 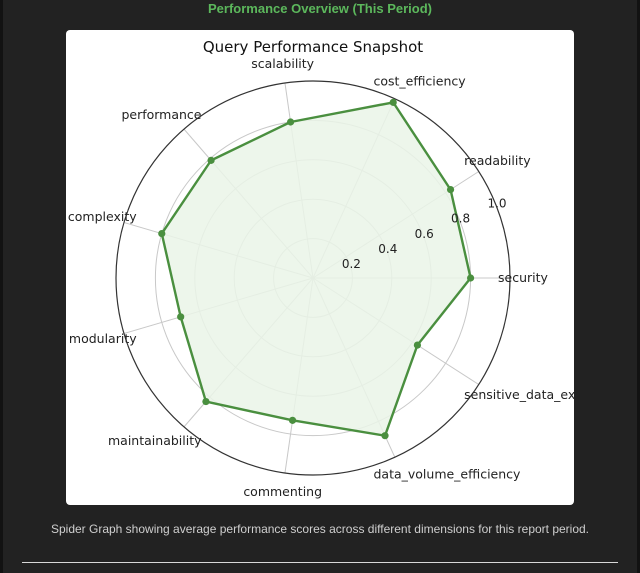 What do you see at coordinates (638, 286) in the screenshot?
I see `panel-right-edge` at bounding box center [638, 286].